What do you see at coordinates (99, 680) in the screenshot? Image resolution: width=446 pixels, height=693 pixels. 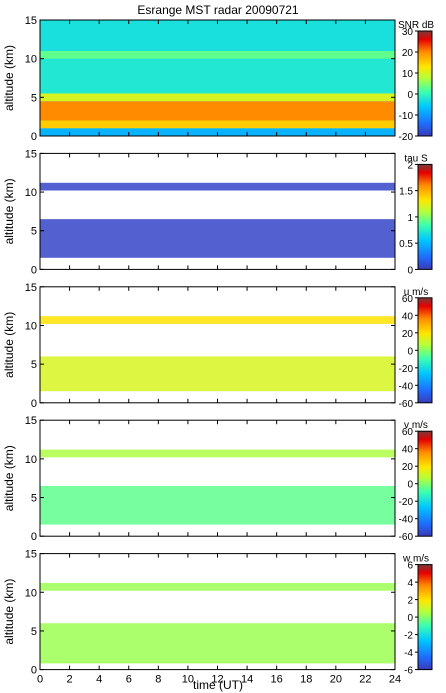 I see `x-tick-label: 4` at bounding box center [99, 680].